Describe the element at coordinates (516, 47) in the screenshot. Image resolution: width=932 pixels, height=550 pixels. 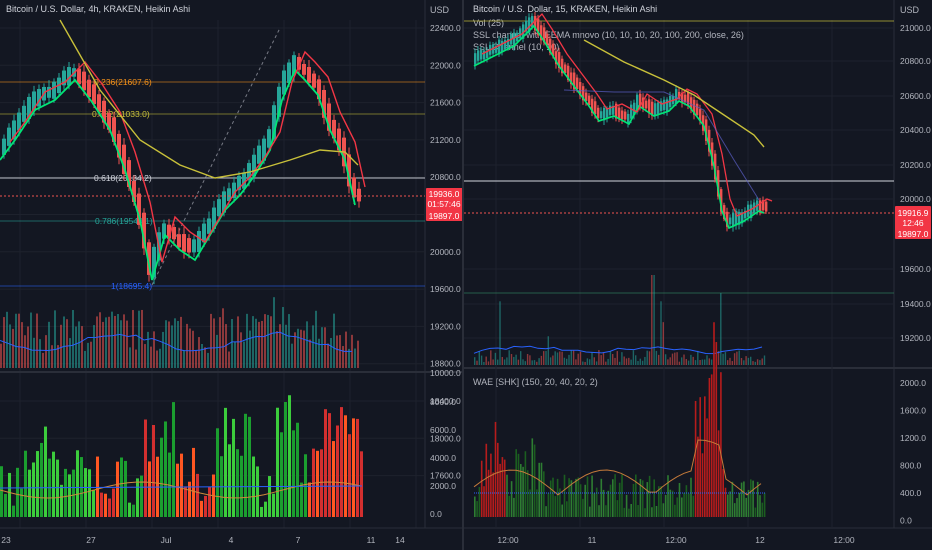
I see `indicator-ssl-channel: SSL Channel (10, 10)` at that location.